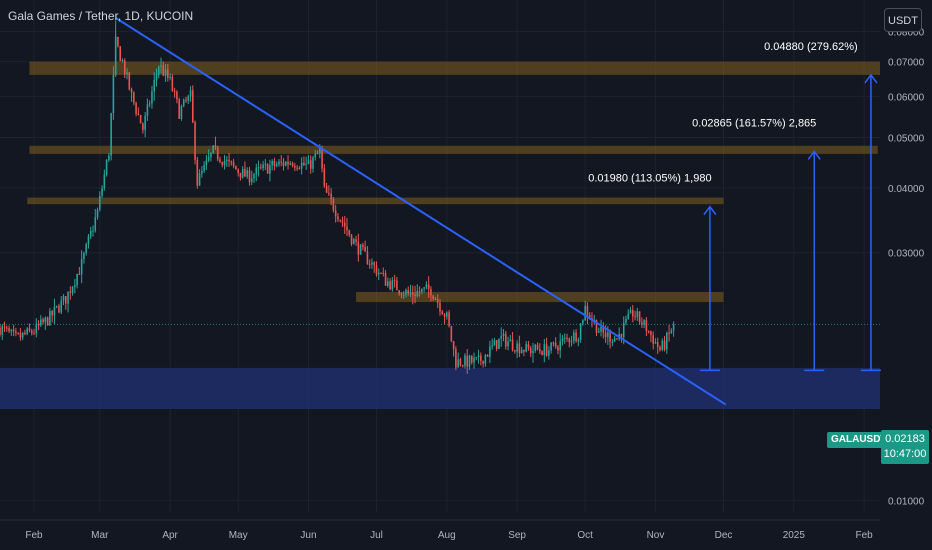 This screenshot has width=932, height=550. Describe the element at coordinates (903, 20) in the screenshot. I see `currency-button: USDT` at that location.